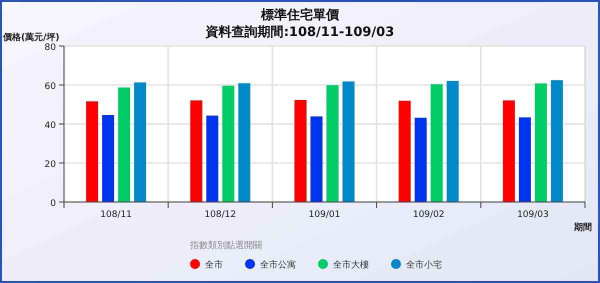 This screenshot has height=283, width=600. Describe the element at coordinates (214, 265) in the screenshot. I see `legend-label: 全市` at that location.